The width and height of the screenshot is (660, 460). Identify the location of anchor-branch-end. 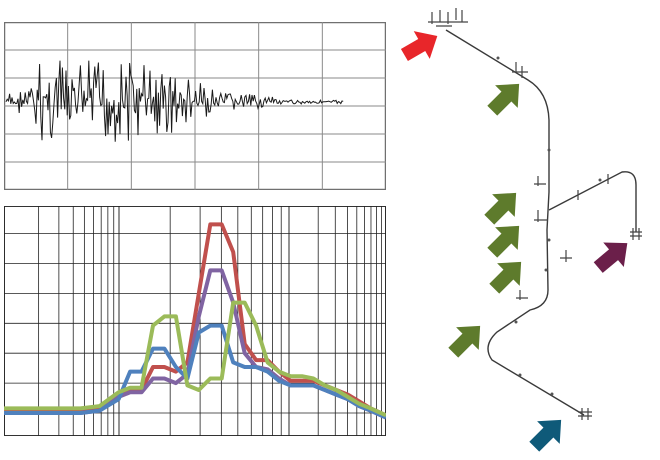
(636, 234).